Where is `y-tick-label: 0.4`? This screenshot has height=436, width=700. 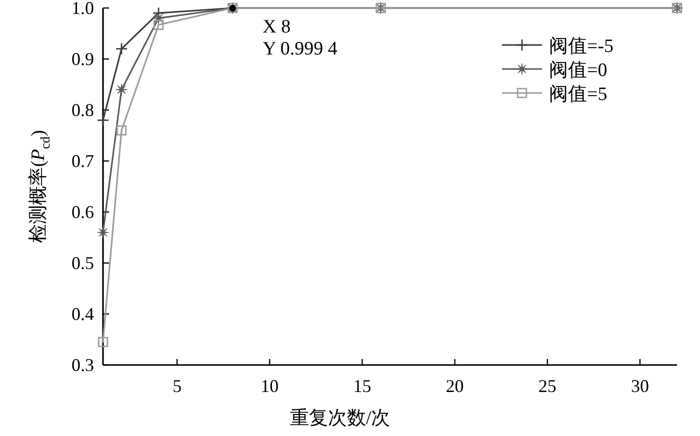 y-tick-label: 0.4 is located at coordinates (83, 314).